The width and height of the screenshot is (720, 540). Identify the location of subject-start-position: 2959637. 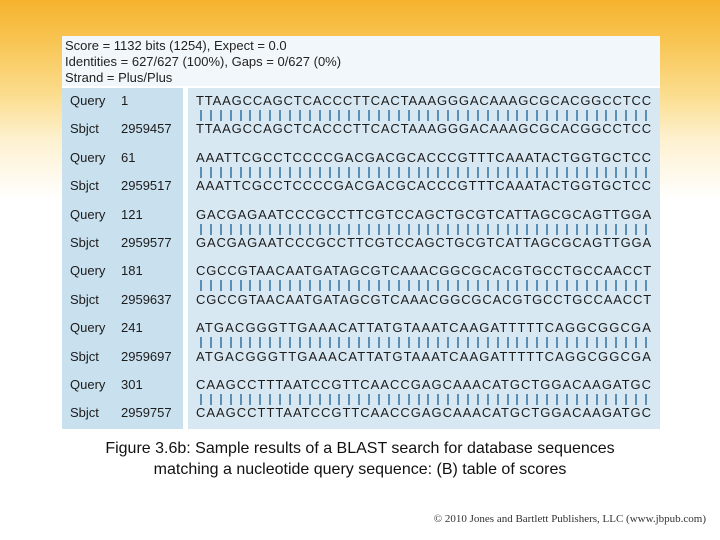
(146, 299).